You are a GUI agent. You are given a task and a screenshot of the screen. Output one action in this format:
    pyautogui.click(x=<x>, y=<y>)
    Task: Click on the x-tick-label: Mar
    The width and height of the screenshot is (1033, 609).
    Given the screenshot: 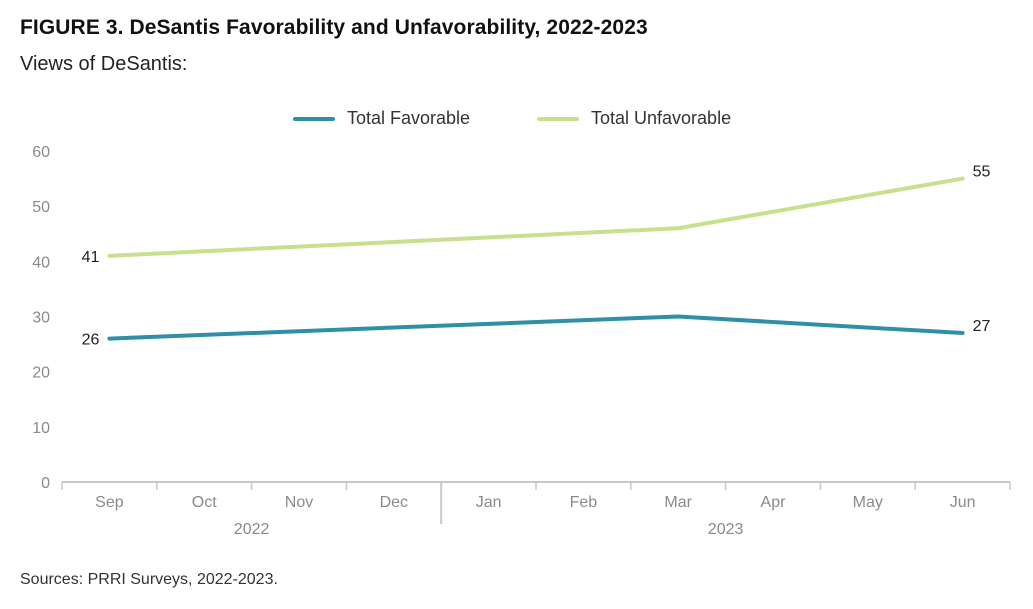 What is the action you would take?
    pyautogui.click(x=678, y=502)
    